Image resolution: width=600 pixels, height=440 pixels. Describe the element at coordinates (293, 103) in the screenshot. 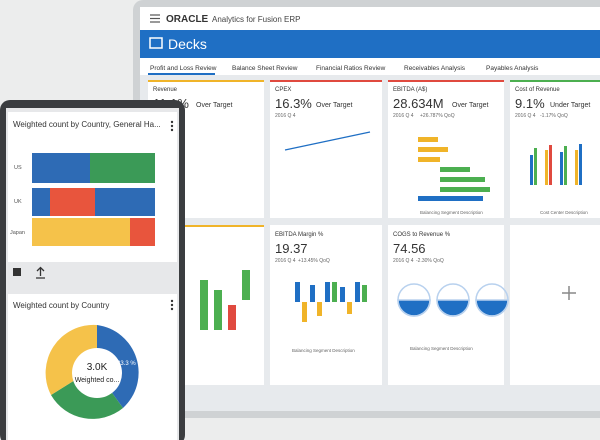

I see `card-value: 16.3%` at that location.